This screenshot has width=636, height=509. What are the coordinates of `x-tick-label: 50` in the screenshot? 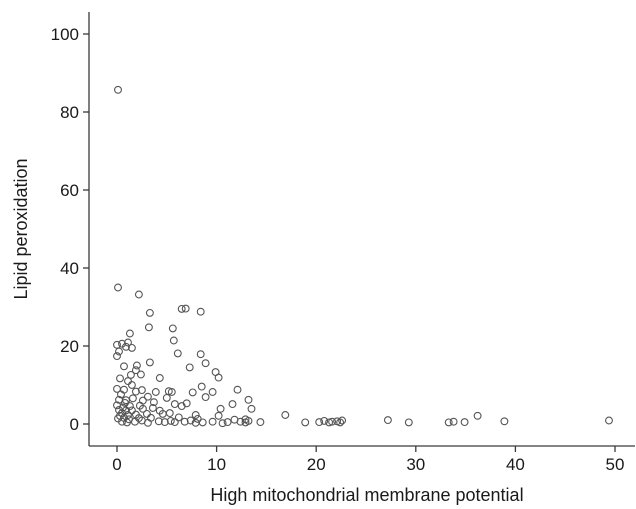 It's located at (615, 464).